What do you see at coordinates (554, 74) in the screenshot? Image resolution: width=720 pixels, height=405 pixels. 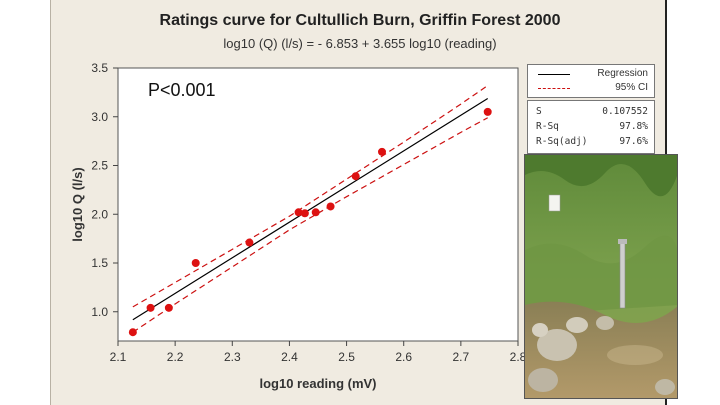 I see `legend-regression-swatch` at bounding box center [554, 74].